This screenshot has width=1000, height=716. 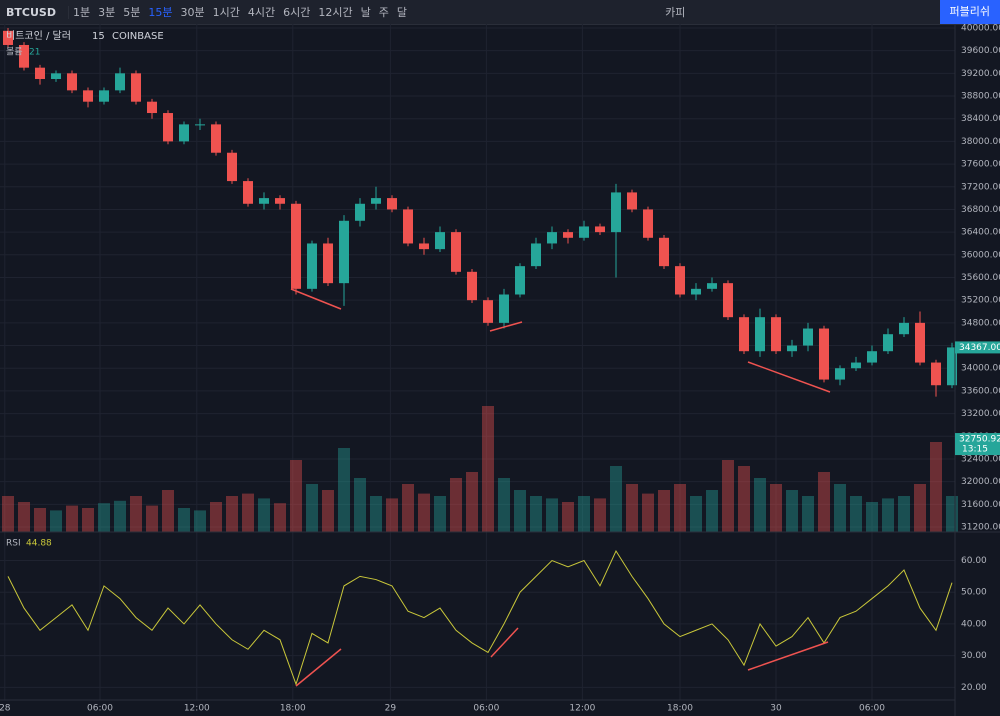 I want to click on y-tick-label: 40000.00, so click(x=980, y=28).